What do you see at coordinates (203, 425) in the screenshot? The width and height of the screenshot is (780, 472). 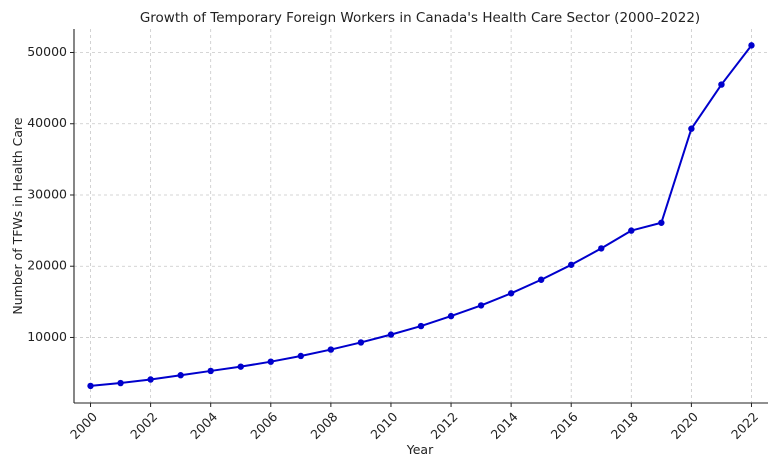 I see `x-tick-label: 2004` at bounding box center [203, 425].